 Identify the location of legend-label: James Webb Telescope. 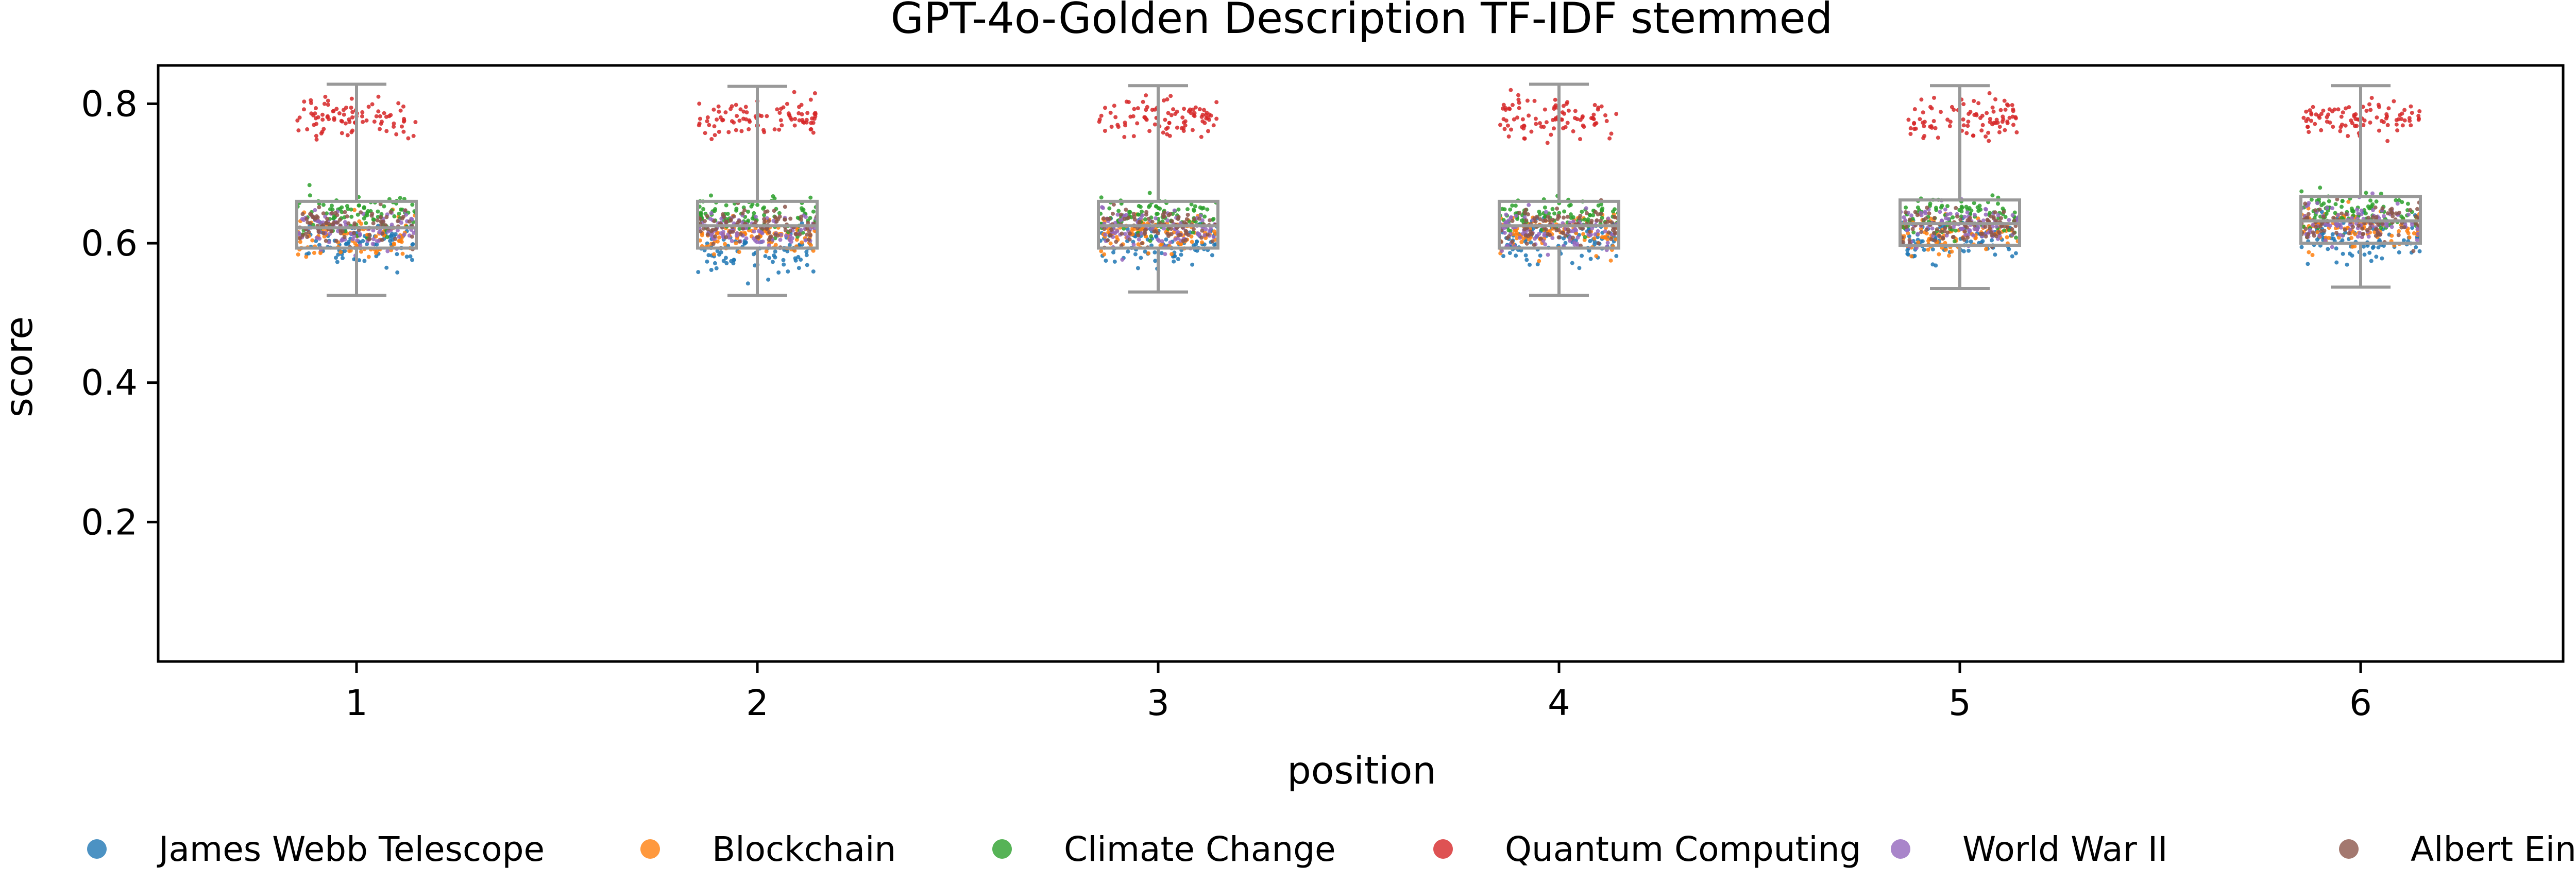
(351, 849).